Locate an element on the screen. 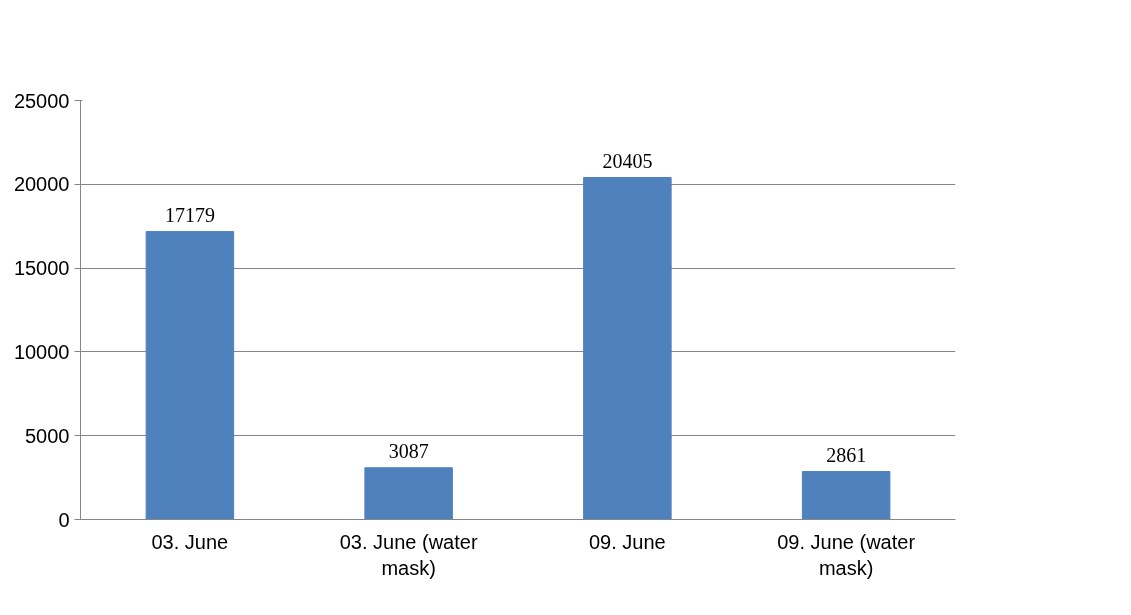 The height and width of the screenshot is (615, 1131). y-tick-label: 15000 is located at coordinates (41, 268).